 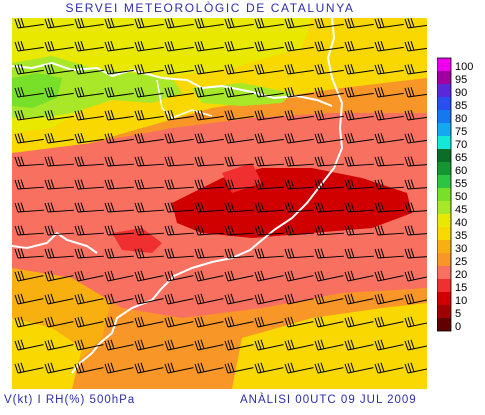 What do you see at coordinates (70, 400) in the screenshot?
I see `variables-label: V(kt) I RH(%) 500hPa` at bounding box center [70, 400].